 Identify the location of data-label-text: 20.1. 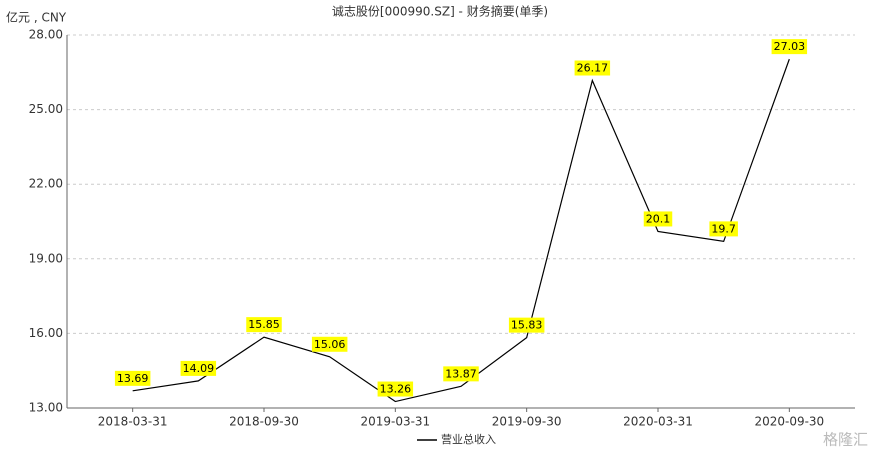
(658, 218).